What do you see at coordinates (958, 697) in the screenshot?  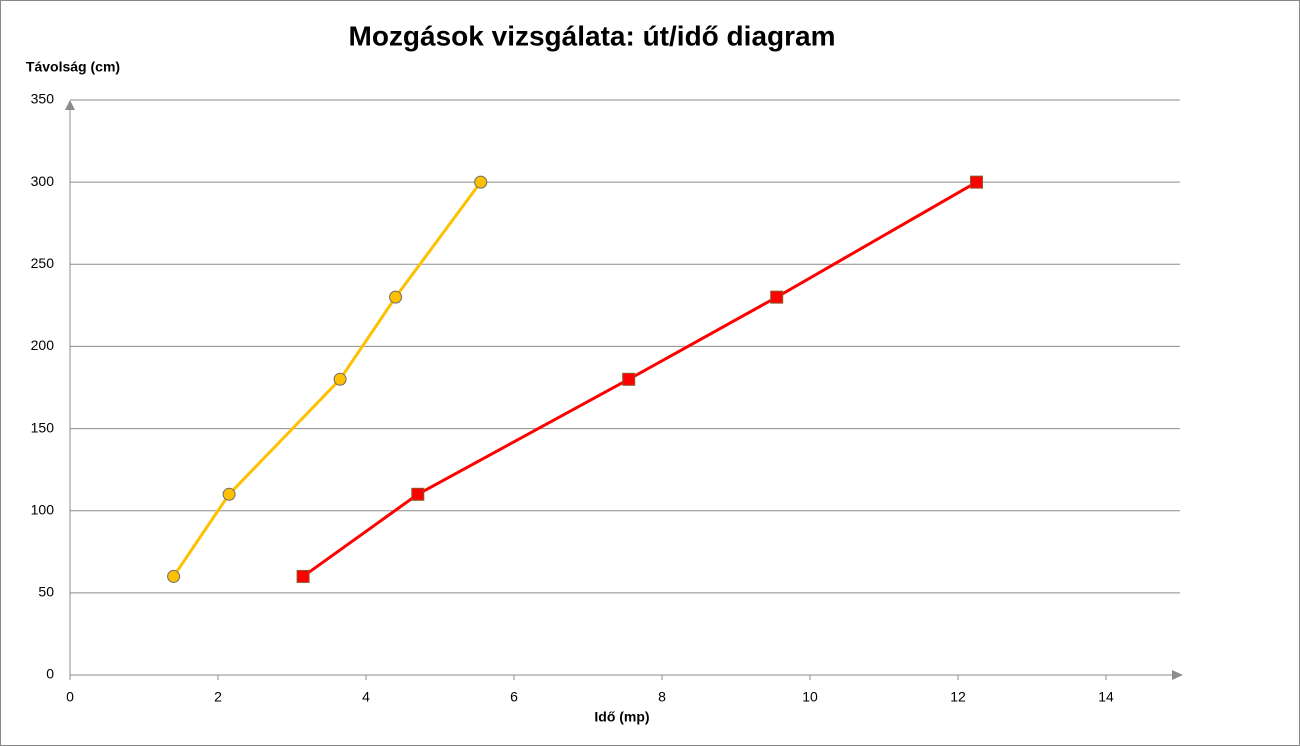 I see `x-tick-label: 12` at bounding box center [958, 697].